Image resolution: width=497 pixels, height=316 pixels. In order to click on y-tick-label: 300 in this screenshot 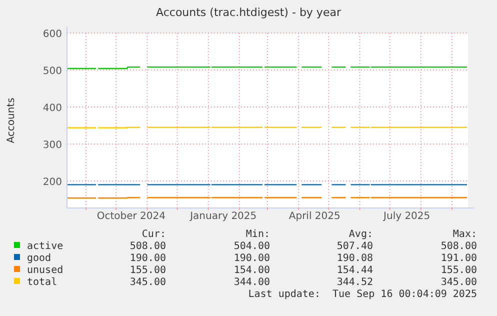, I will do `click(52, 145)`.